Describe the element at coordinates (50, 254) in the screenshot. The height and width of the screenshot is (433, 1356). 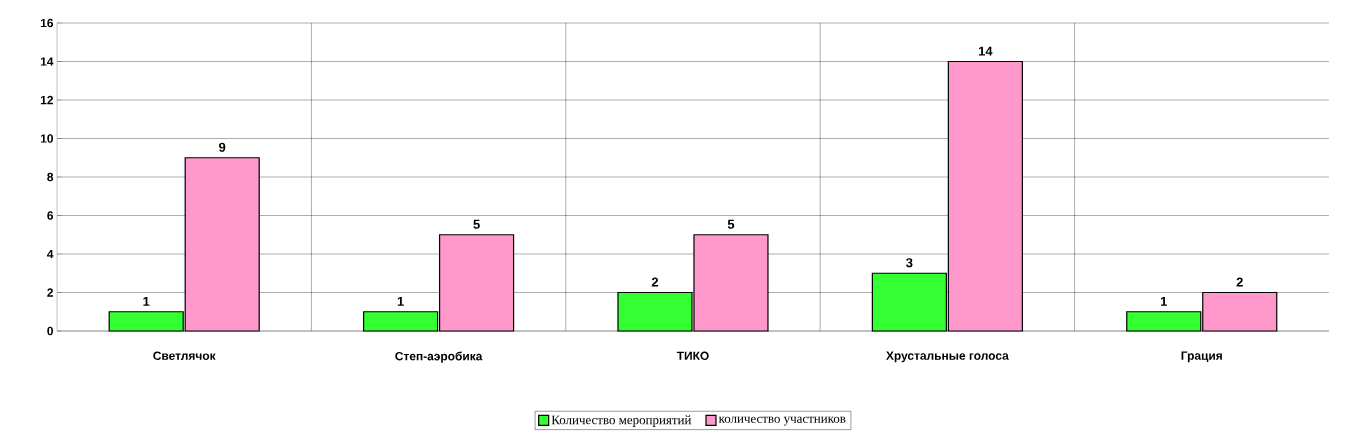
I see `y-tick-label: 4` at that location.